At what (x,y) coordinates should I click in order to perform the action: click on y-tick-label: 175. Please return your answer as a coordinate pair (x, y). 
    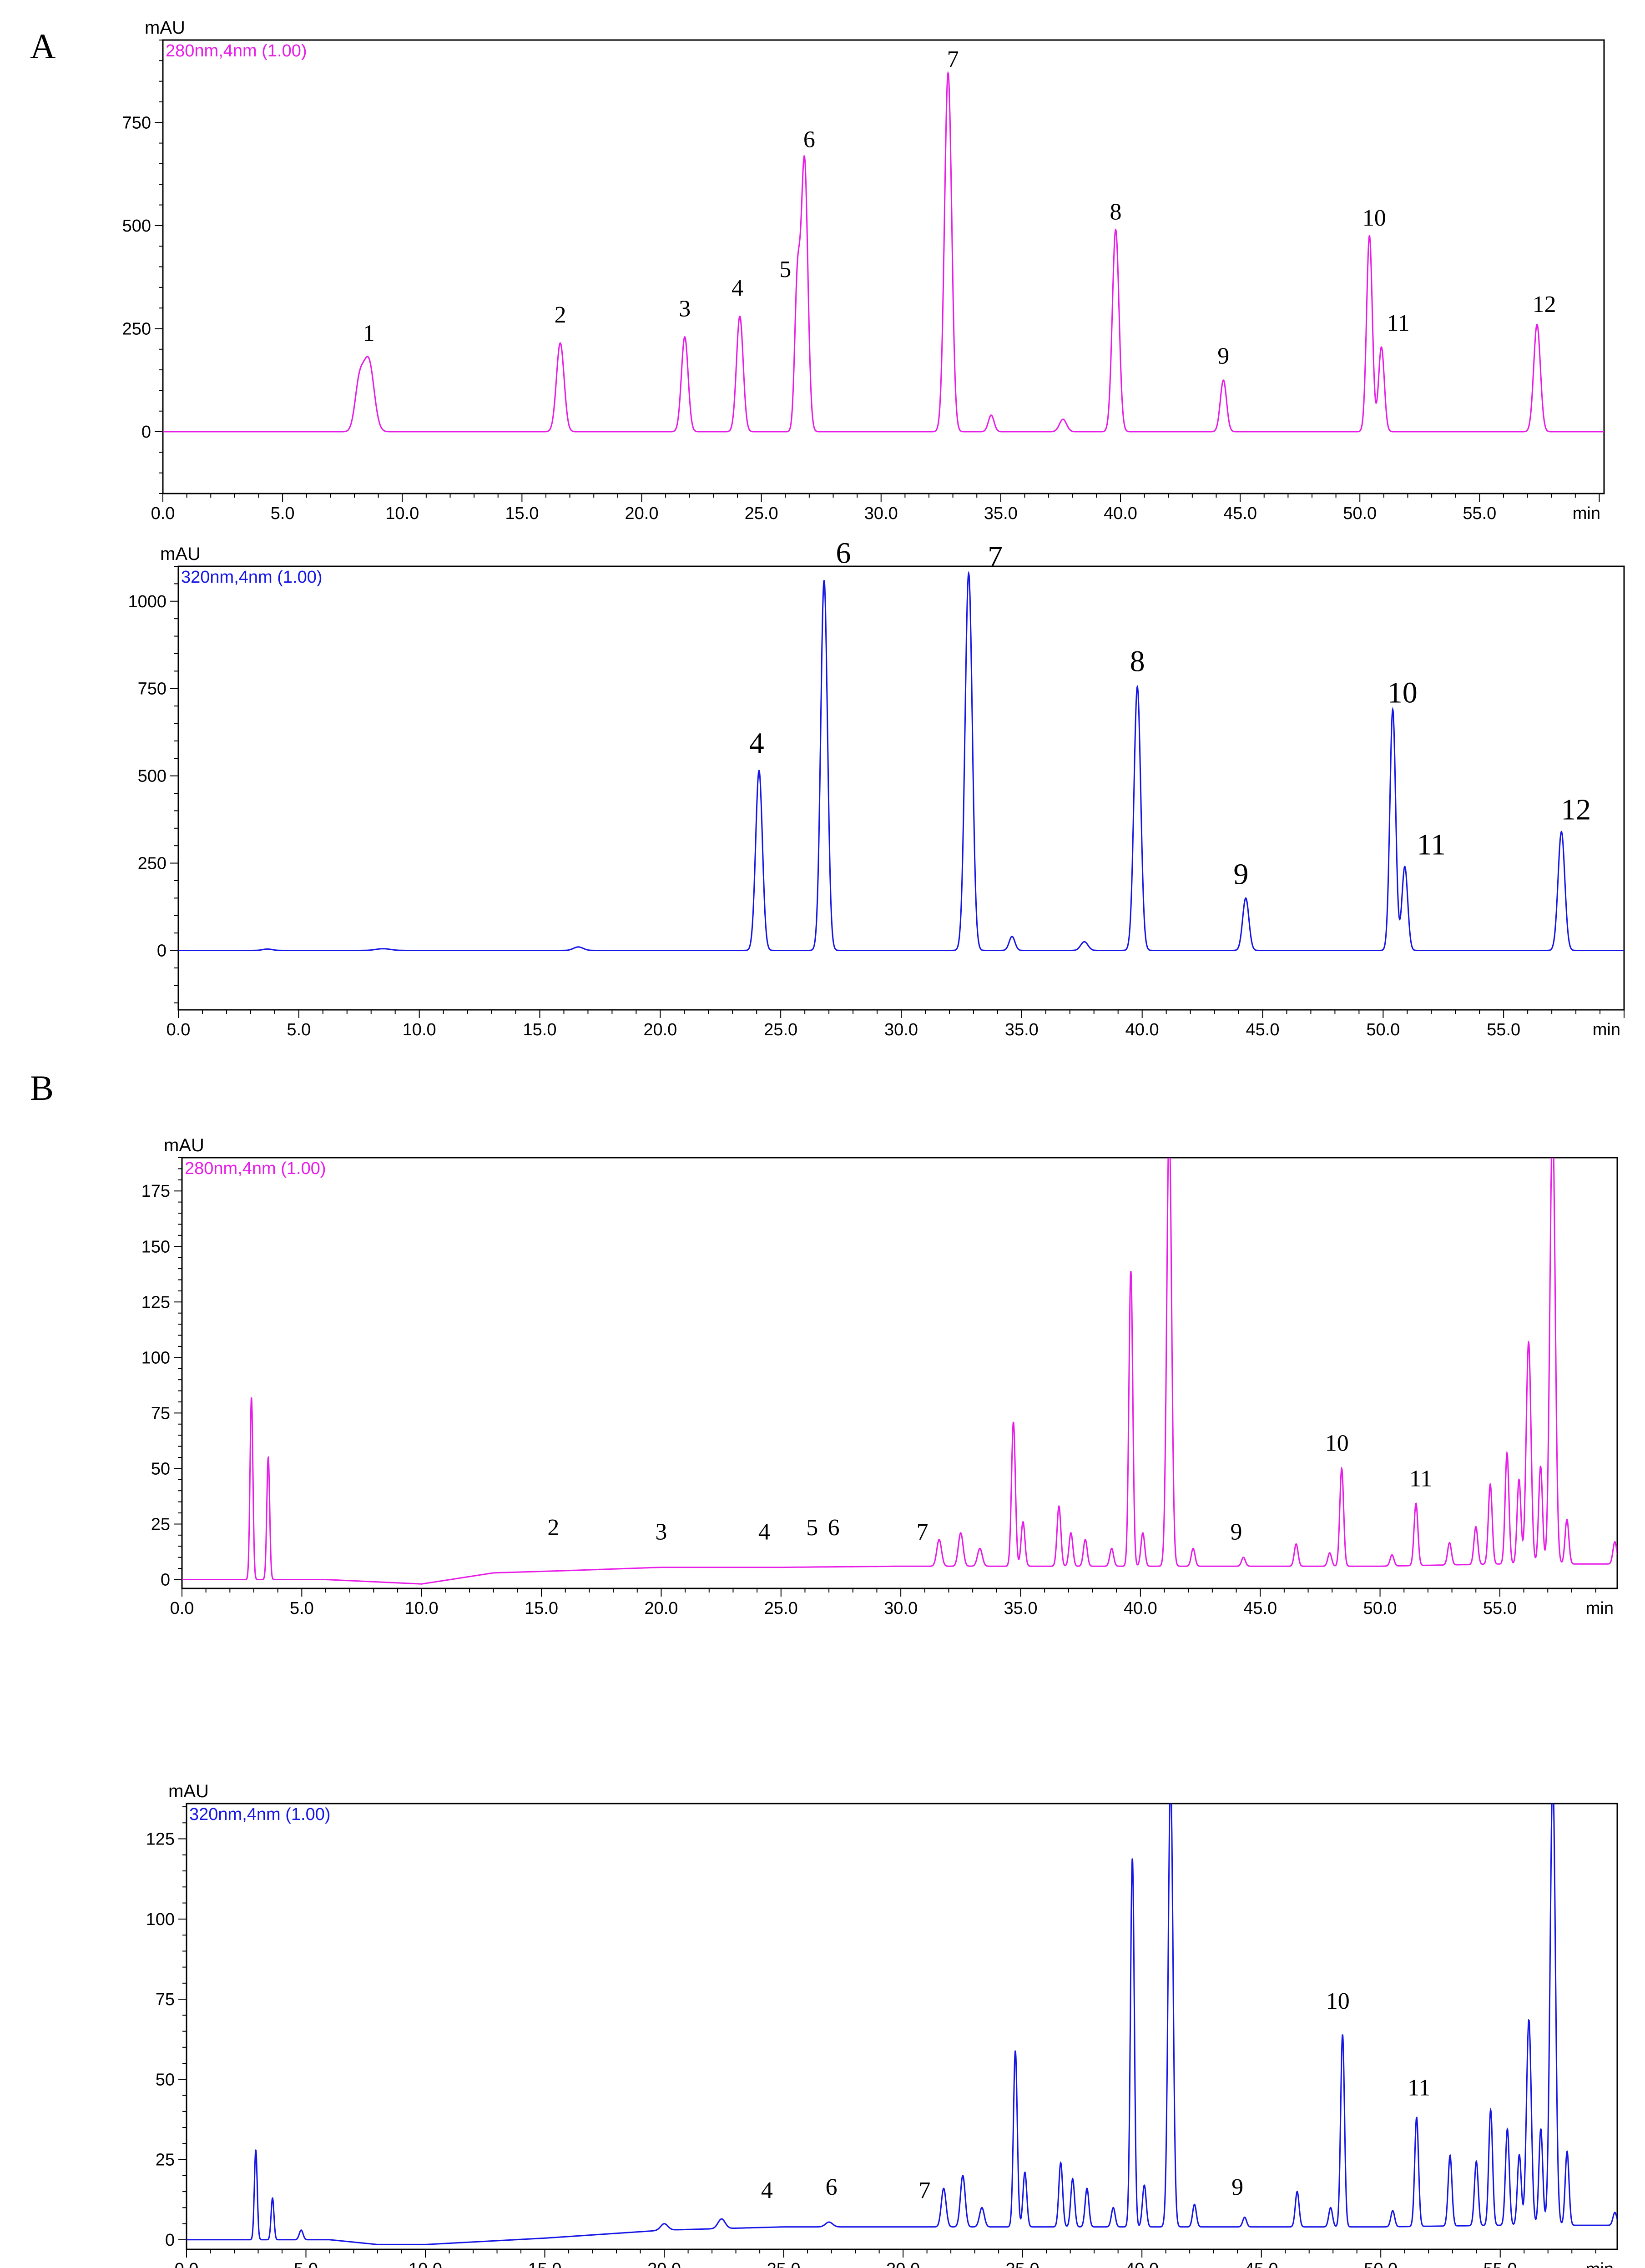
    Looking at the image, I should click on (156, 1192).